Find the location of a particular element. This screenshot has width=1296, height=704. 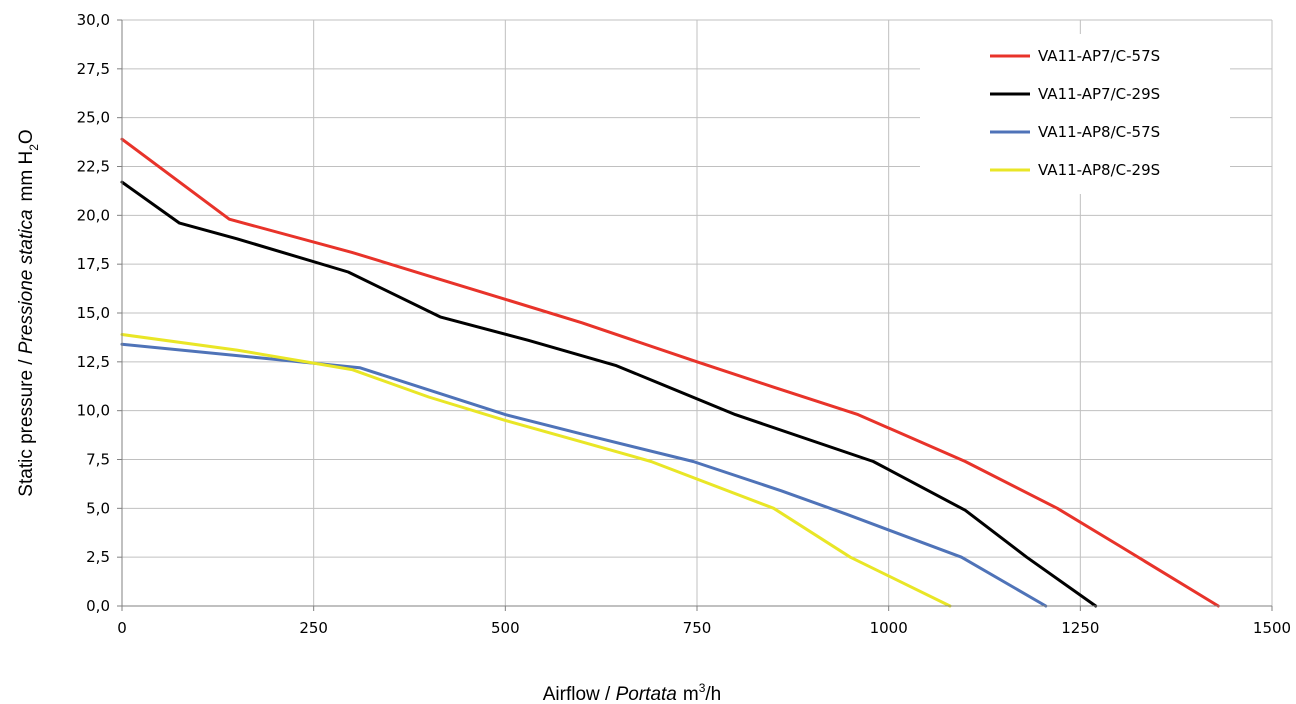

x-axis-title-italic: Portata is located at coordinates (646, 694).